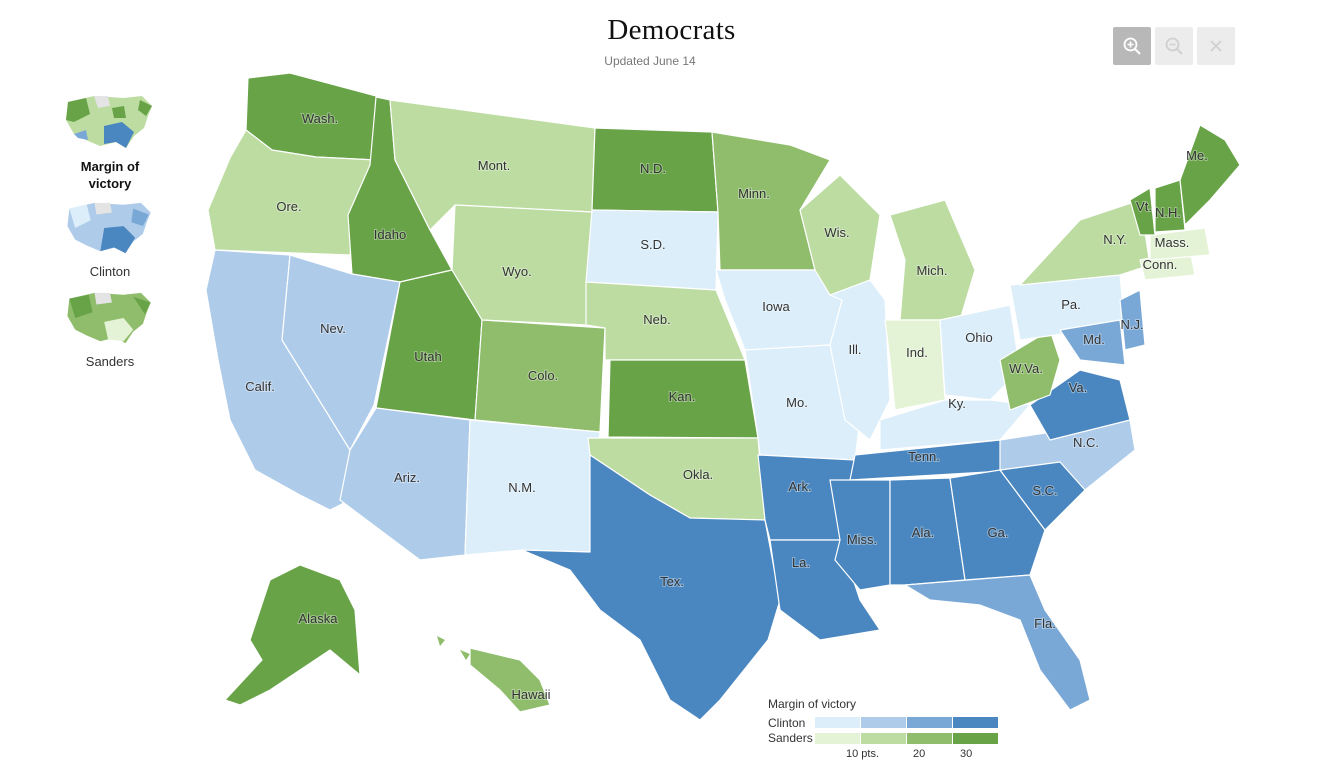 This screenshot has height=767, width=1343. Describe the element at coordinates (672, 581) in the screenshot. I see `state-label: Tex.` at that location.